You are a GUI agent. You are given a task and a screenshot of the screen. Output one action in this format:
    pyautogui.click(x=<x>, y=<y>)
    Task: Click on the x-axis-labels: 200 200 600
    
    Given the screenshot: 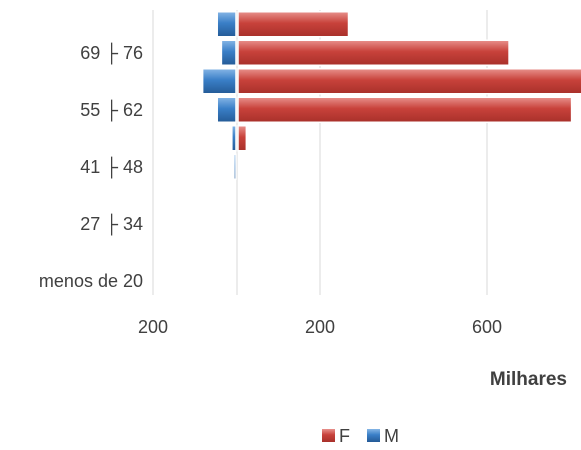 What is the action you would take?
    pyautogui.click(x=320, y=327)
    